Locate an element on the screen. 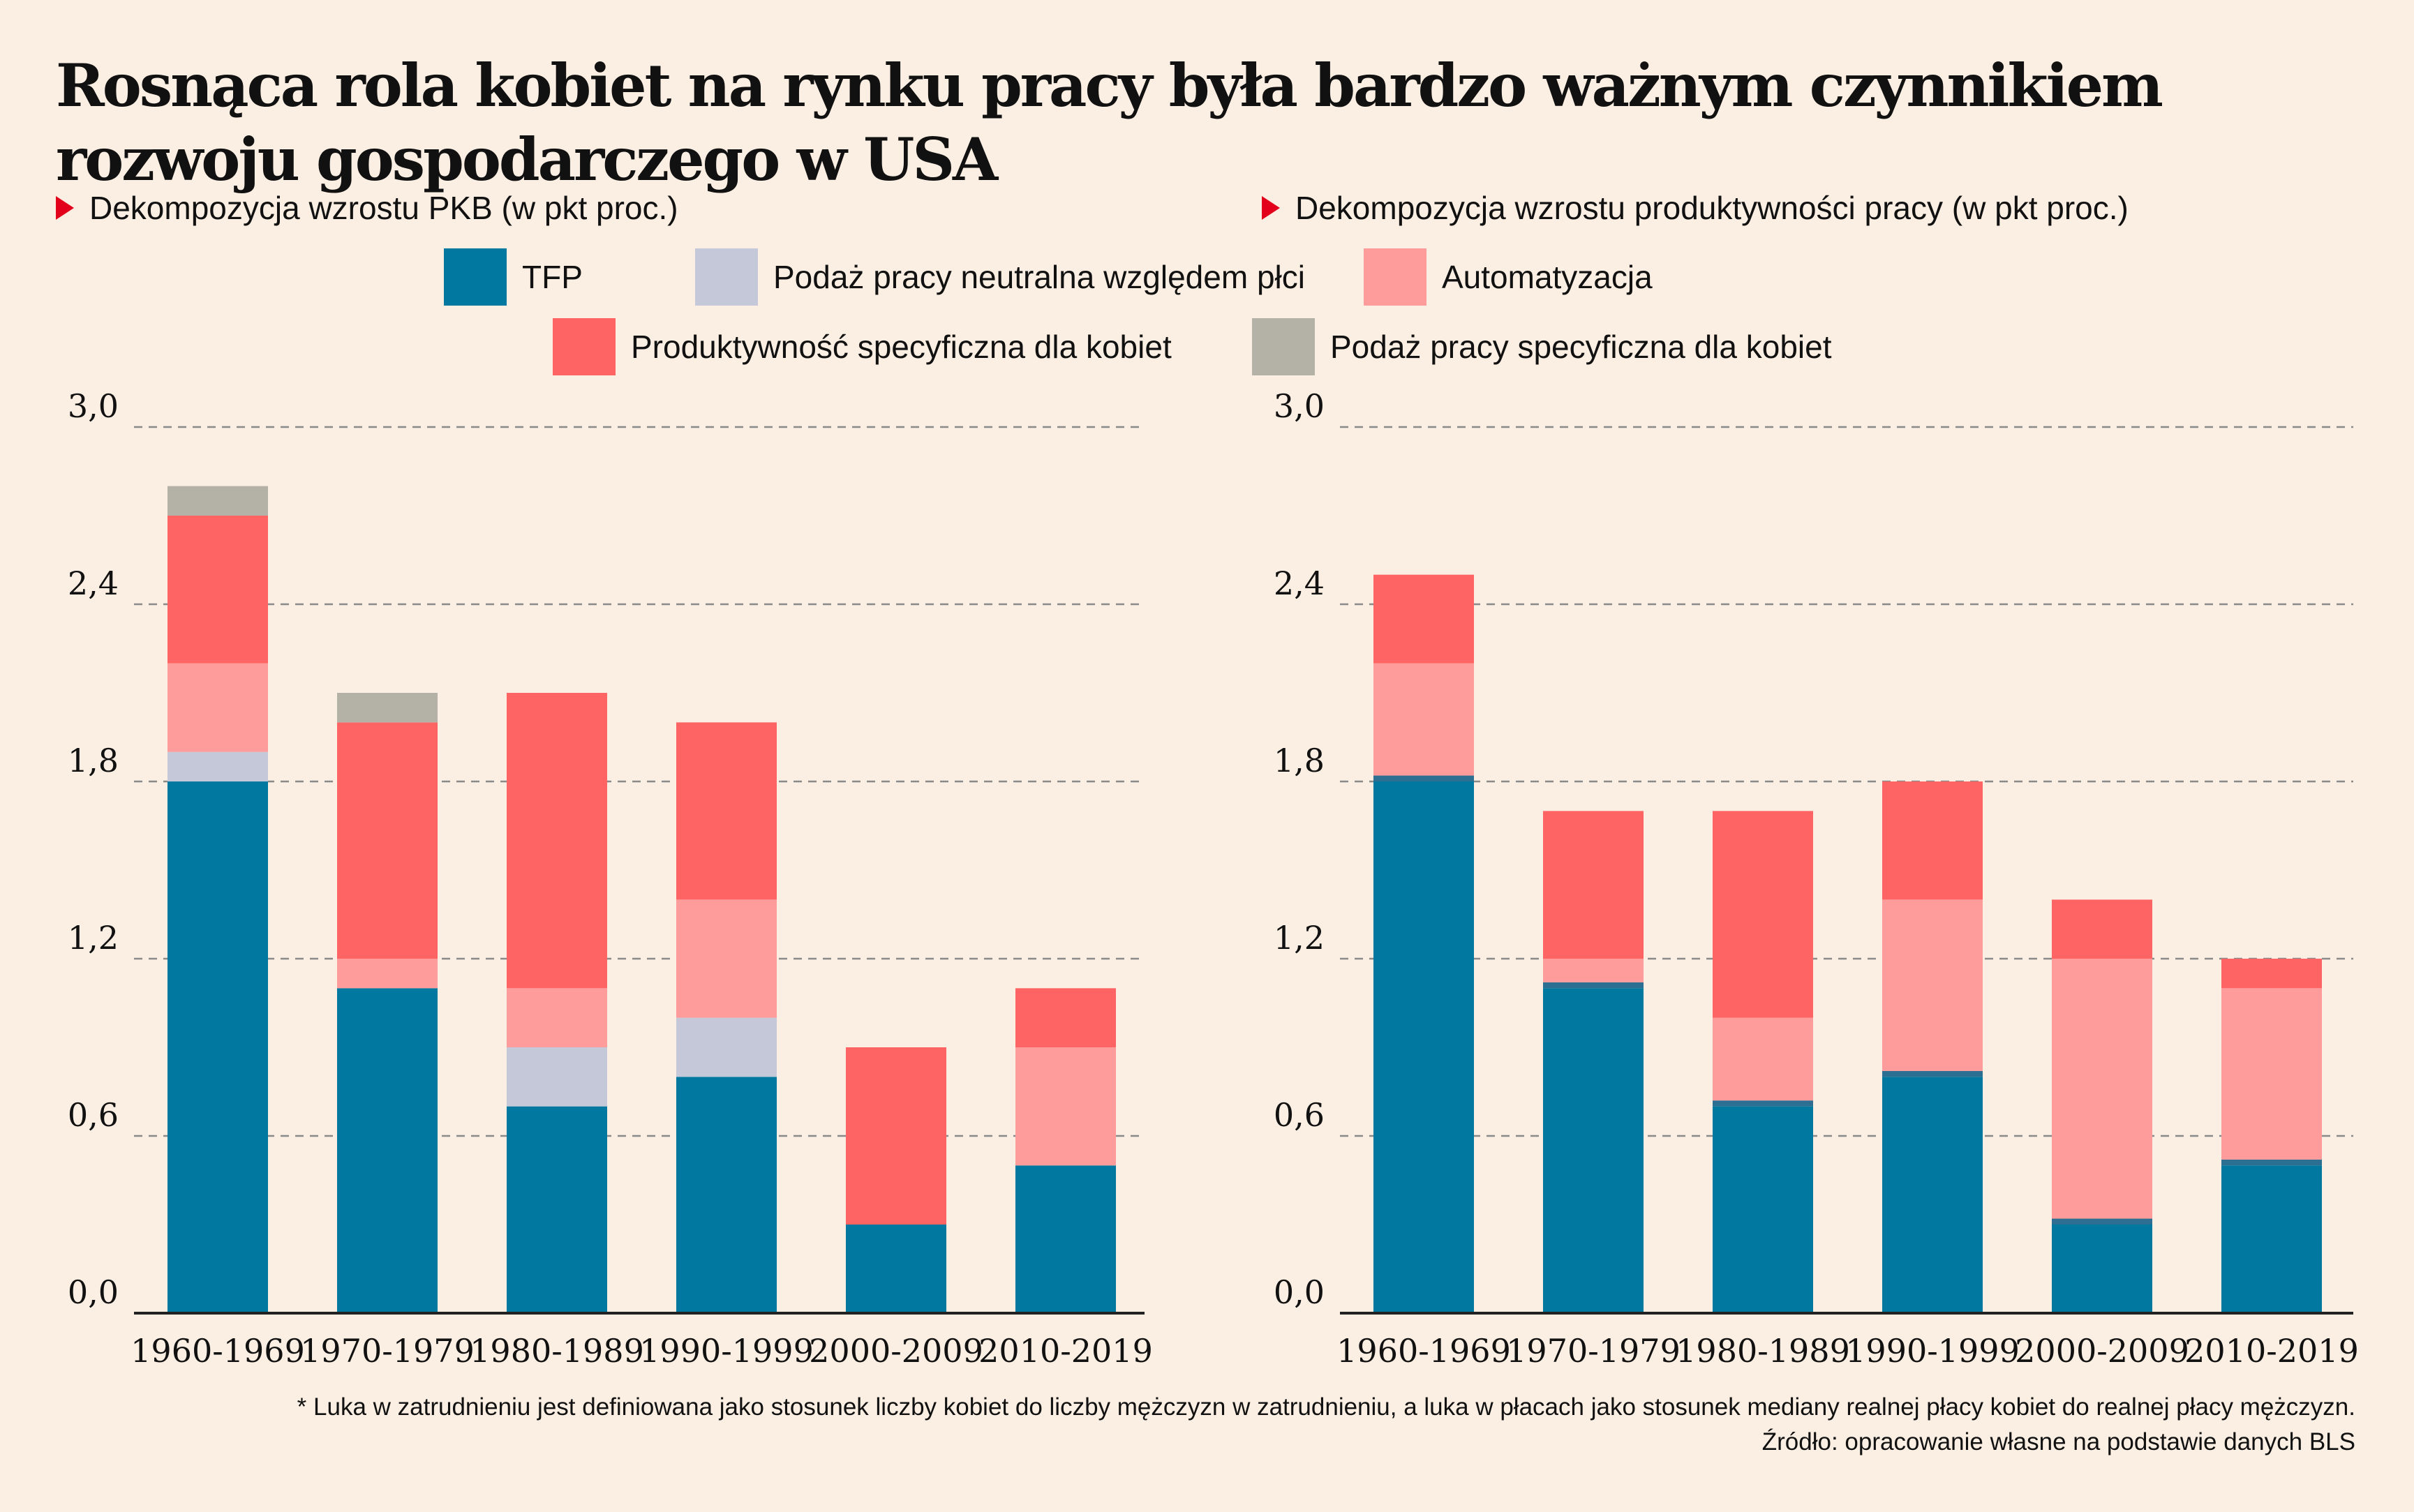 This screenshot has width=2414, height=1512. legend-label: TFP is located at coordinates (552, 277).